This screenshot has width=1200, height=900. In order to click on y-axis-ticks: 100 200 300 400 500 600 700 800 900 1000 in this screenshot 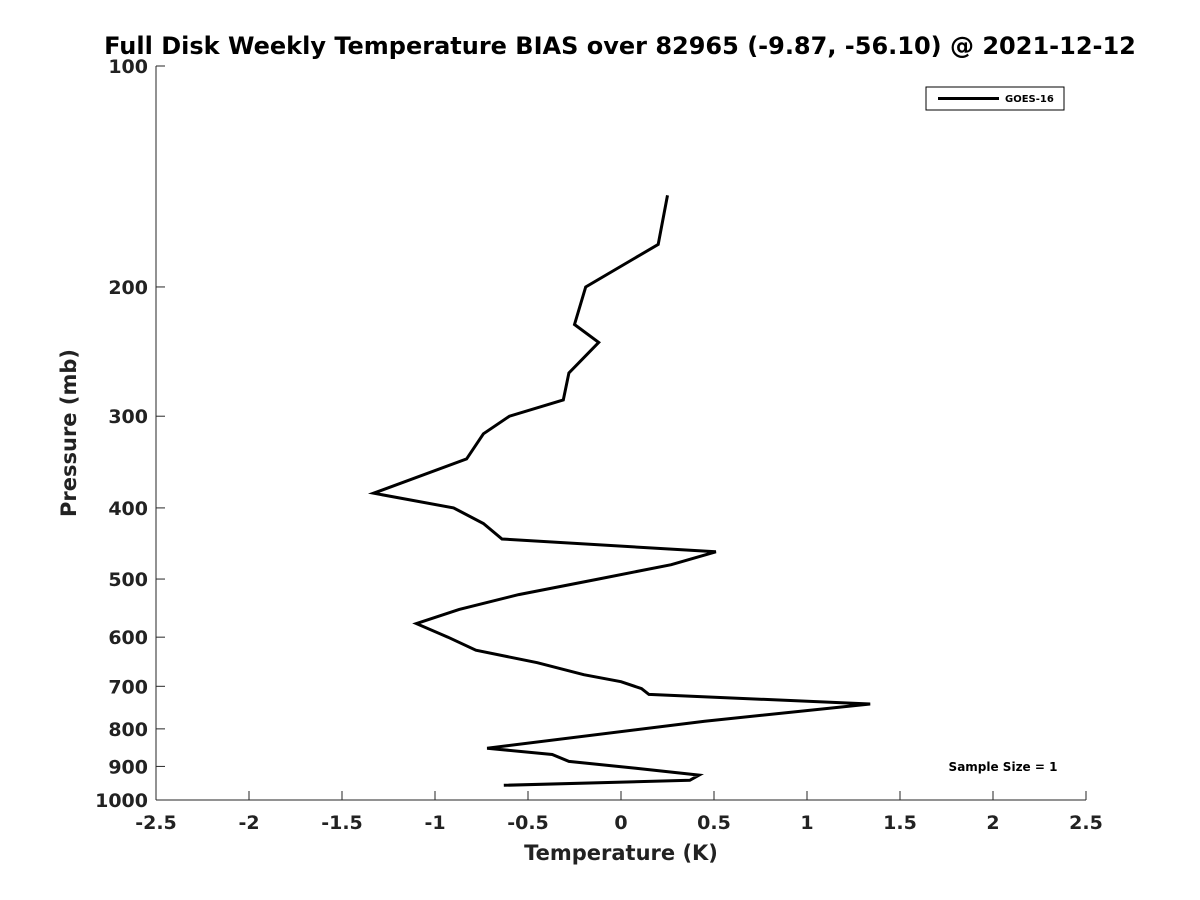, I will do `click(130, 434)`.